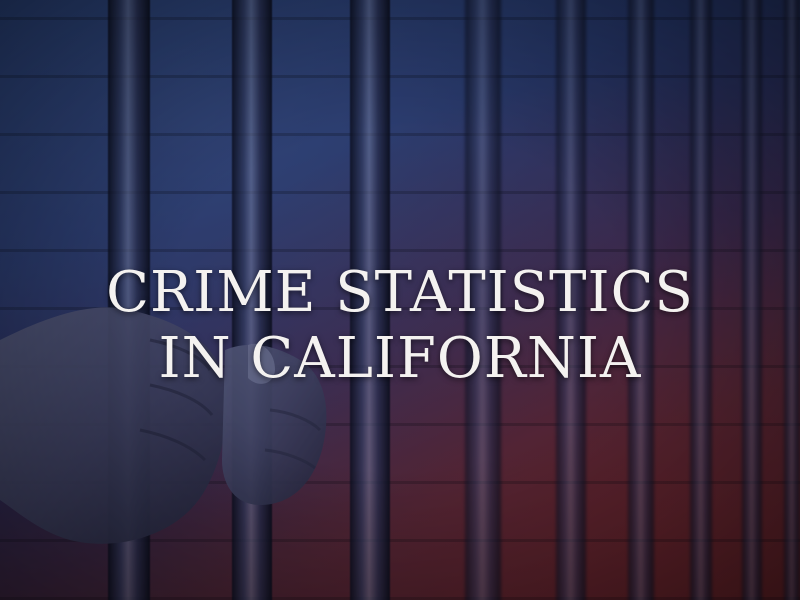  What do you see at coordinates (400, 358) in the screenshot?
I see `title-line-2: IN CALIFORNIA` at bounding box center [400, 358].